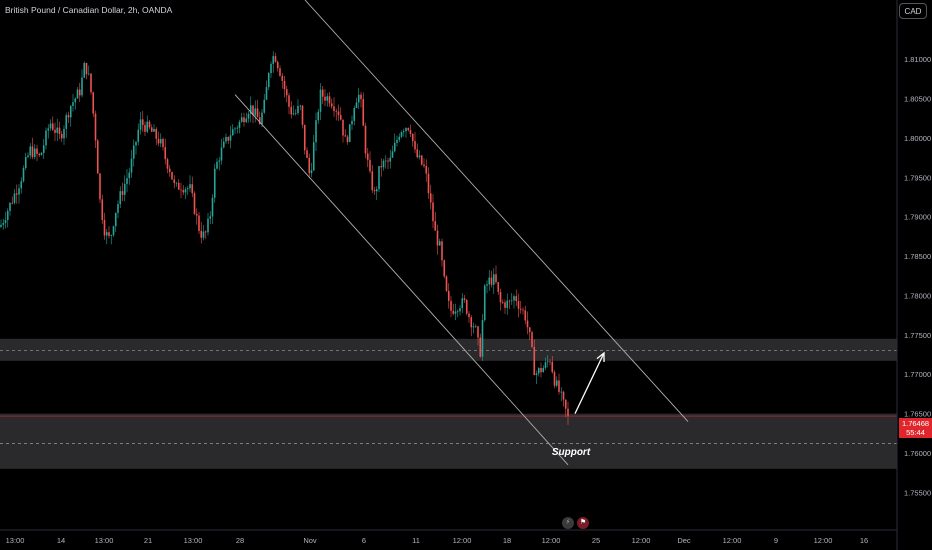 The width and height of the screenshot is (932, 550). I want to click on x-tick-label: 12:00, so click(551, 540).